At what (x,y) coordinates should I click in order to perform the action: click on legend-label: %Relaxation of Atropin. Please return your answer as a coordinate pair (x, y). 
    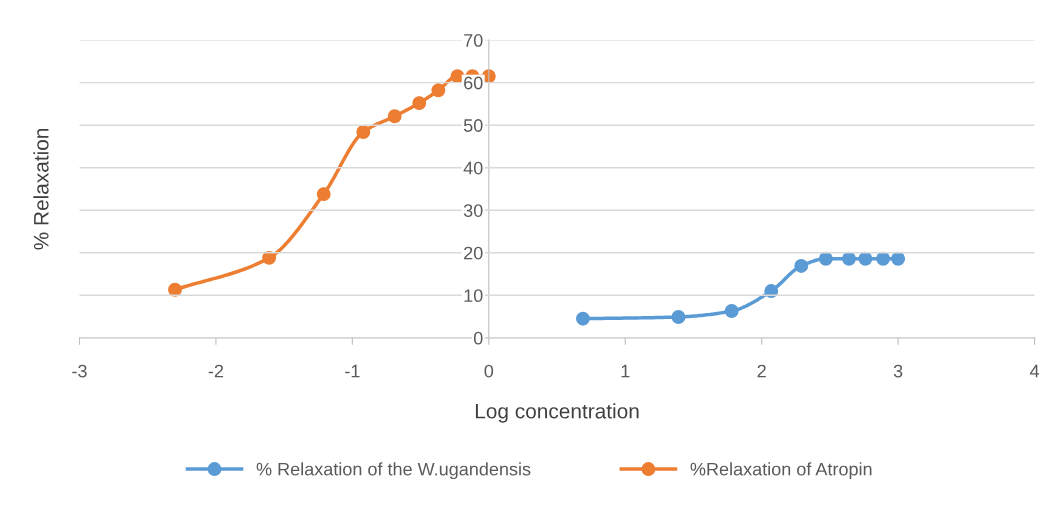
    Looking at the image, I should click on (781, 471).